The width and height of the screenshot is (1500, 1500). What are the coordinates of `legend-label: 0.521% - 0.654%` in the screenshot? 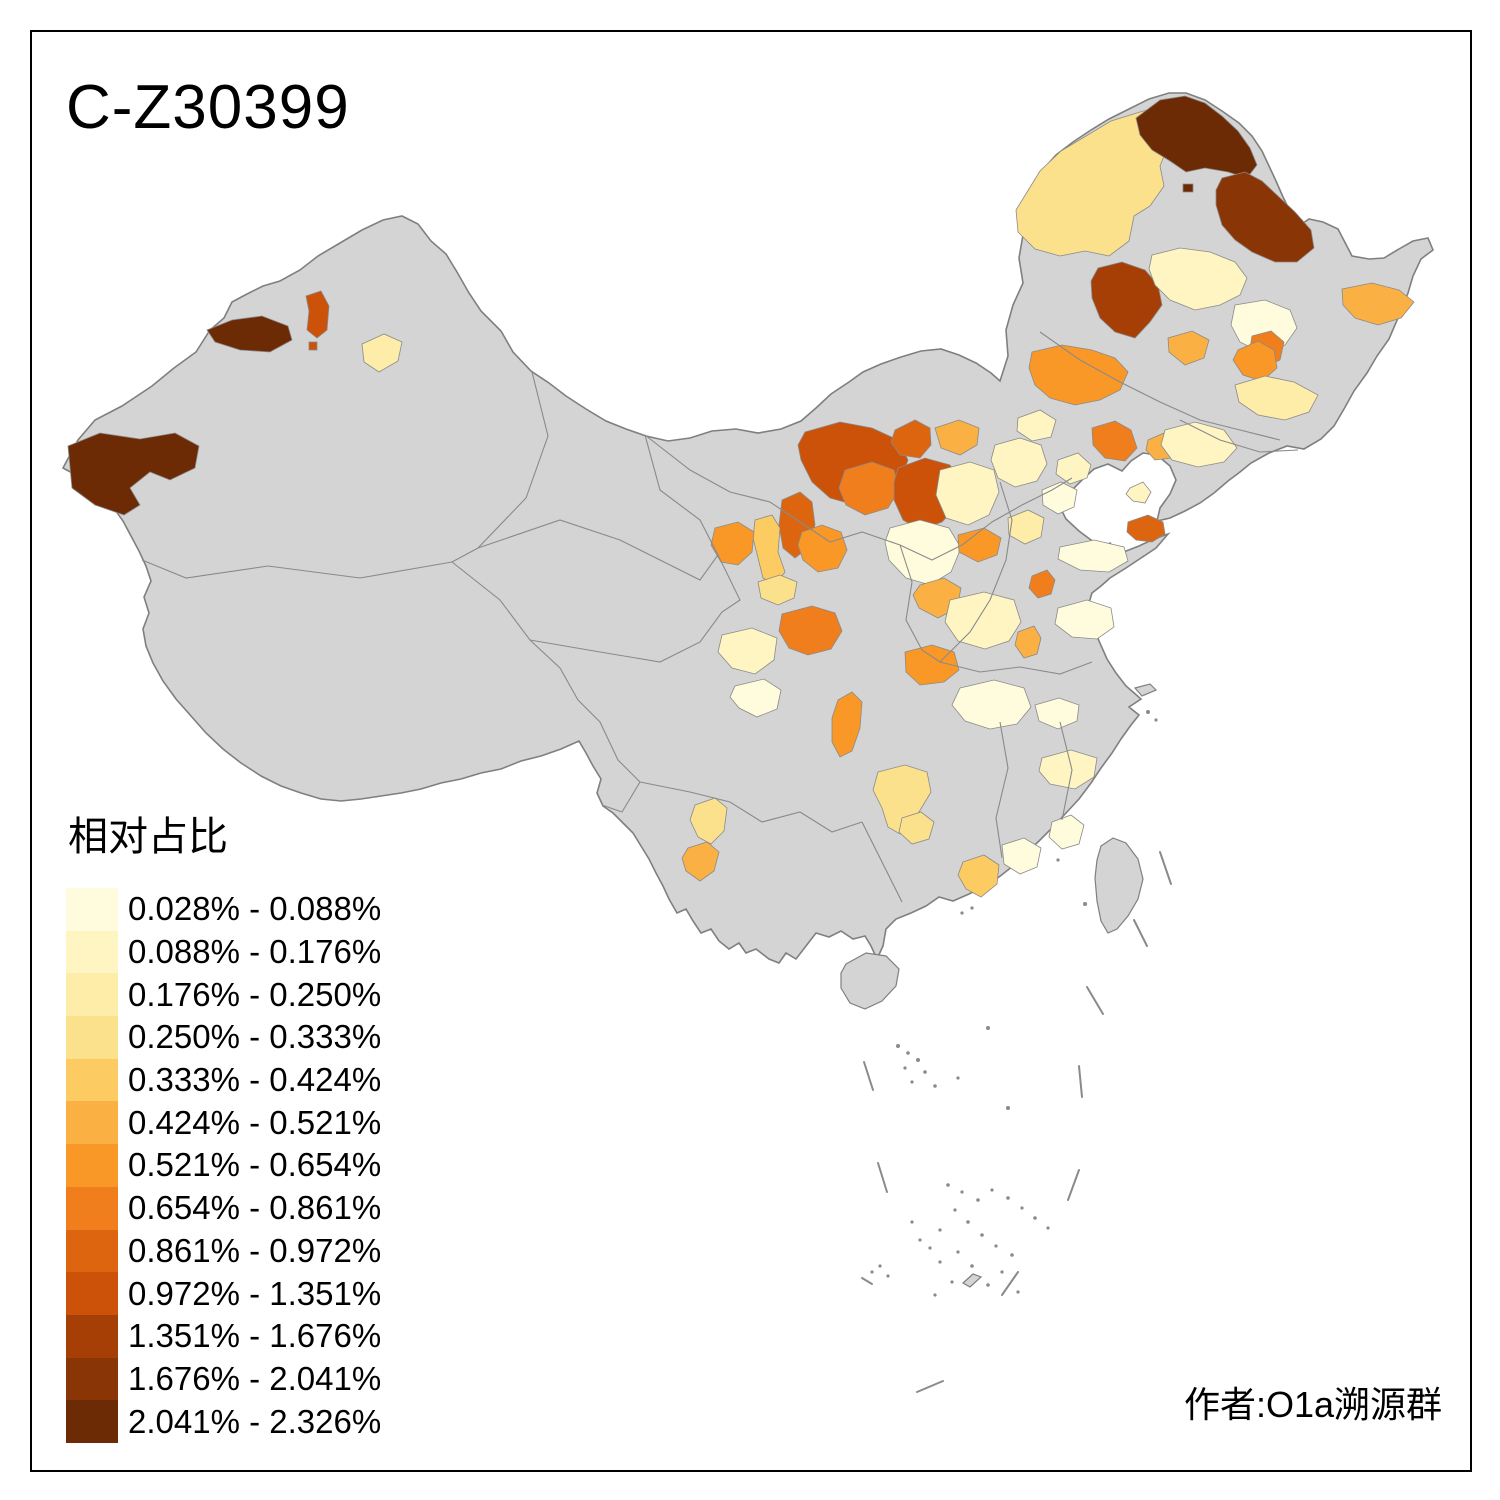 It's located at (255, 1165).